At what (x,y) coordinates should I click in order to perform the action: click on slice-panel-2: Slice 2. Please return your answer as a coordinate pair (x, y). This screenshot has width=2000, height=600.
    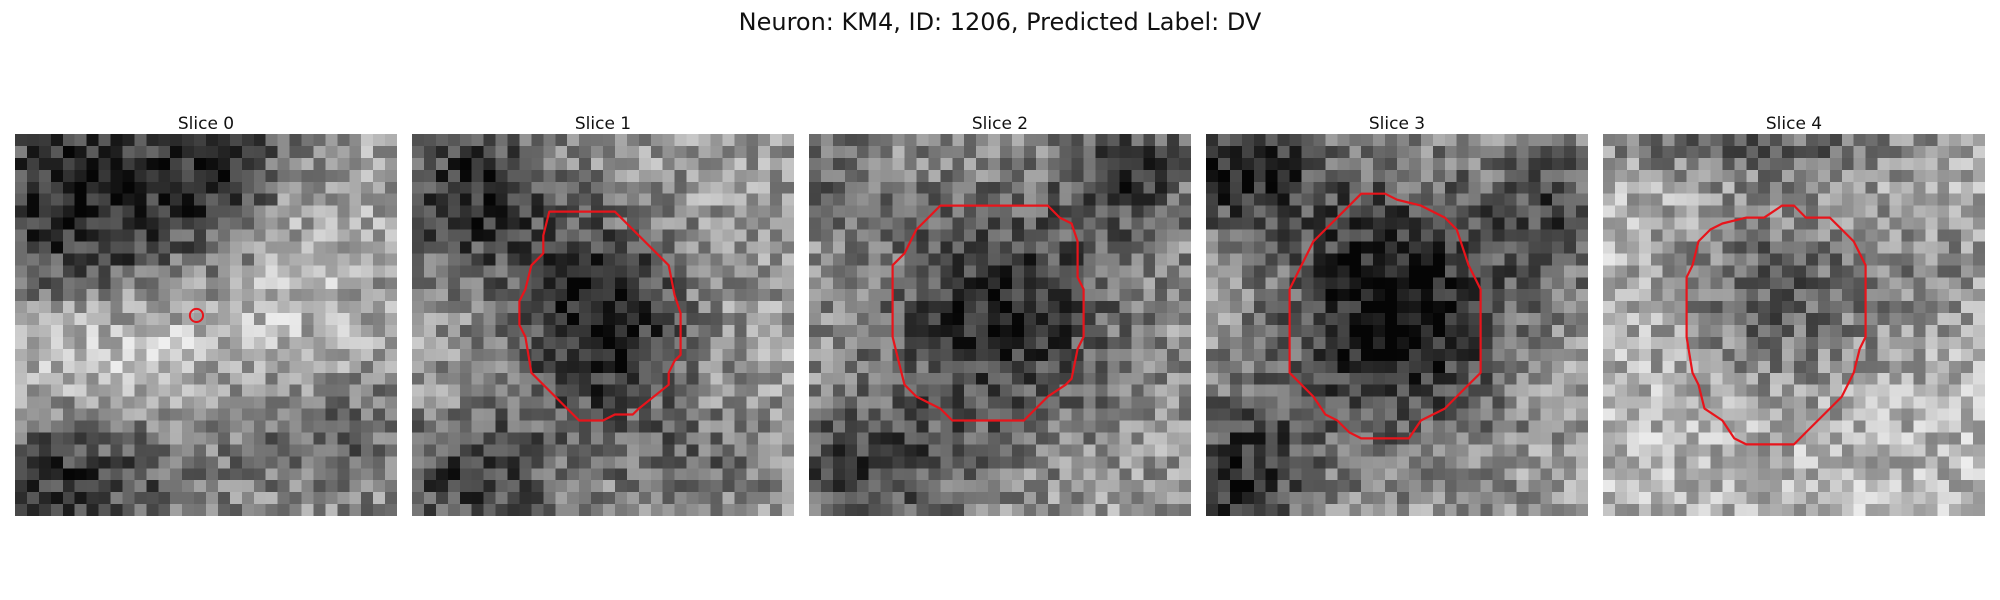
    Looking at the image, I should click on (1000, 314).